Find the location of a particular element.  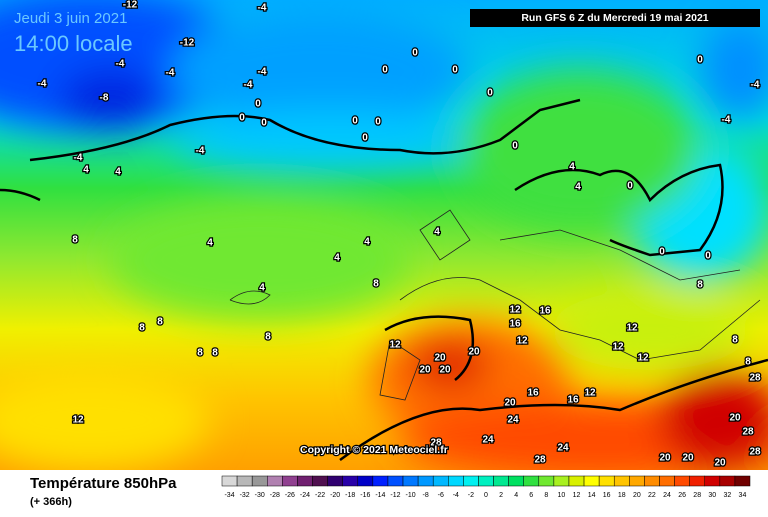

contour-label: -8 is located at coordinates (104, 98).